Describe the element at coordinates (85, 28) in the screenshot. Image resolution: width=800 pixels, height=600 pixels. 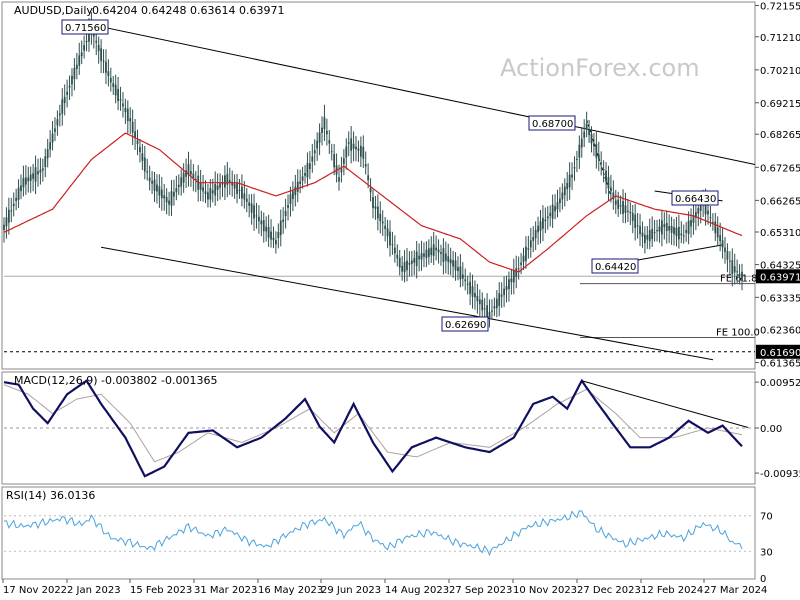
I see `annotation-label: 0.71560` at that location.